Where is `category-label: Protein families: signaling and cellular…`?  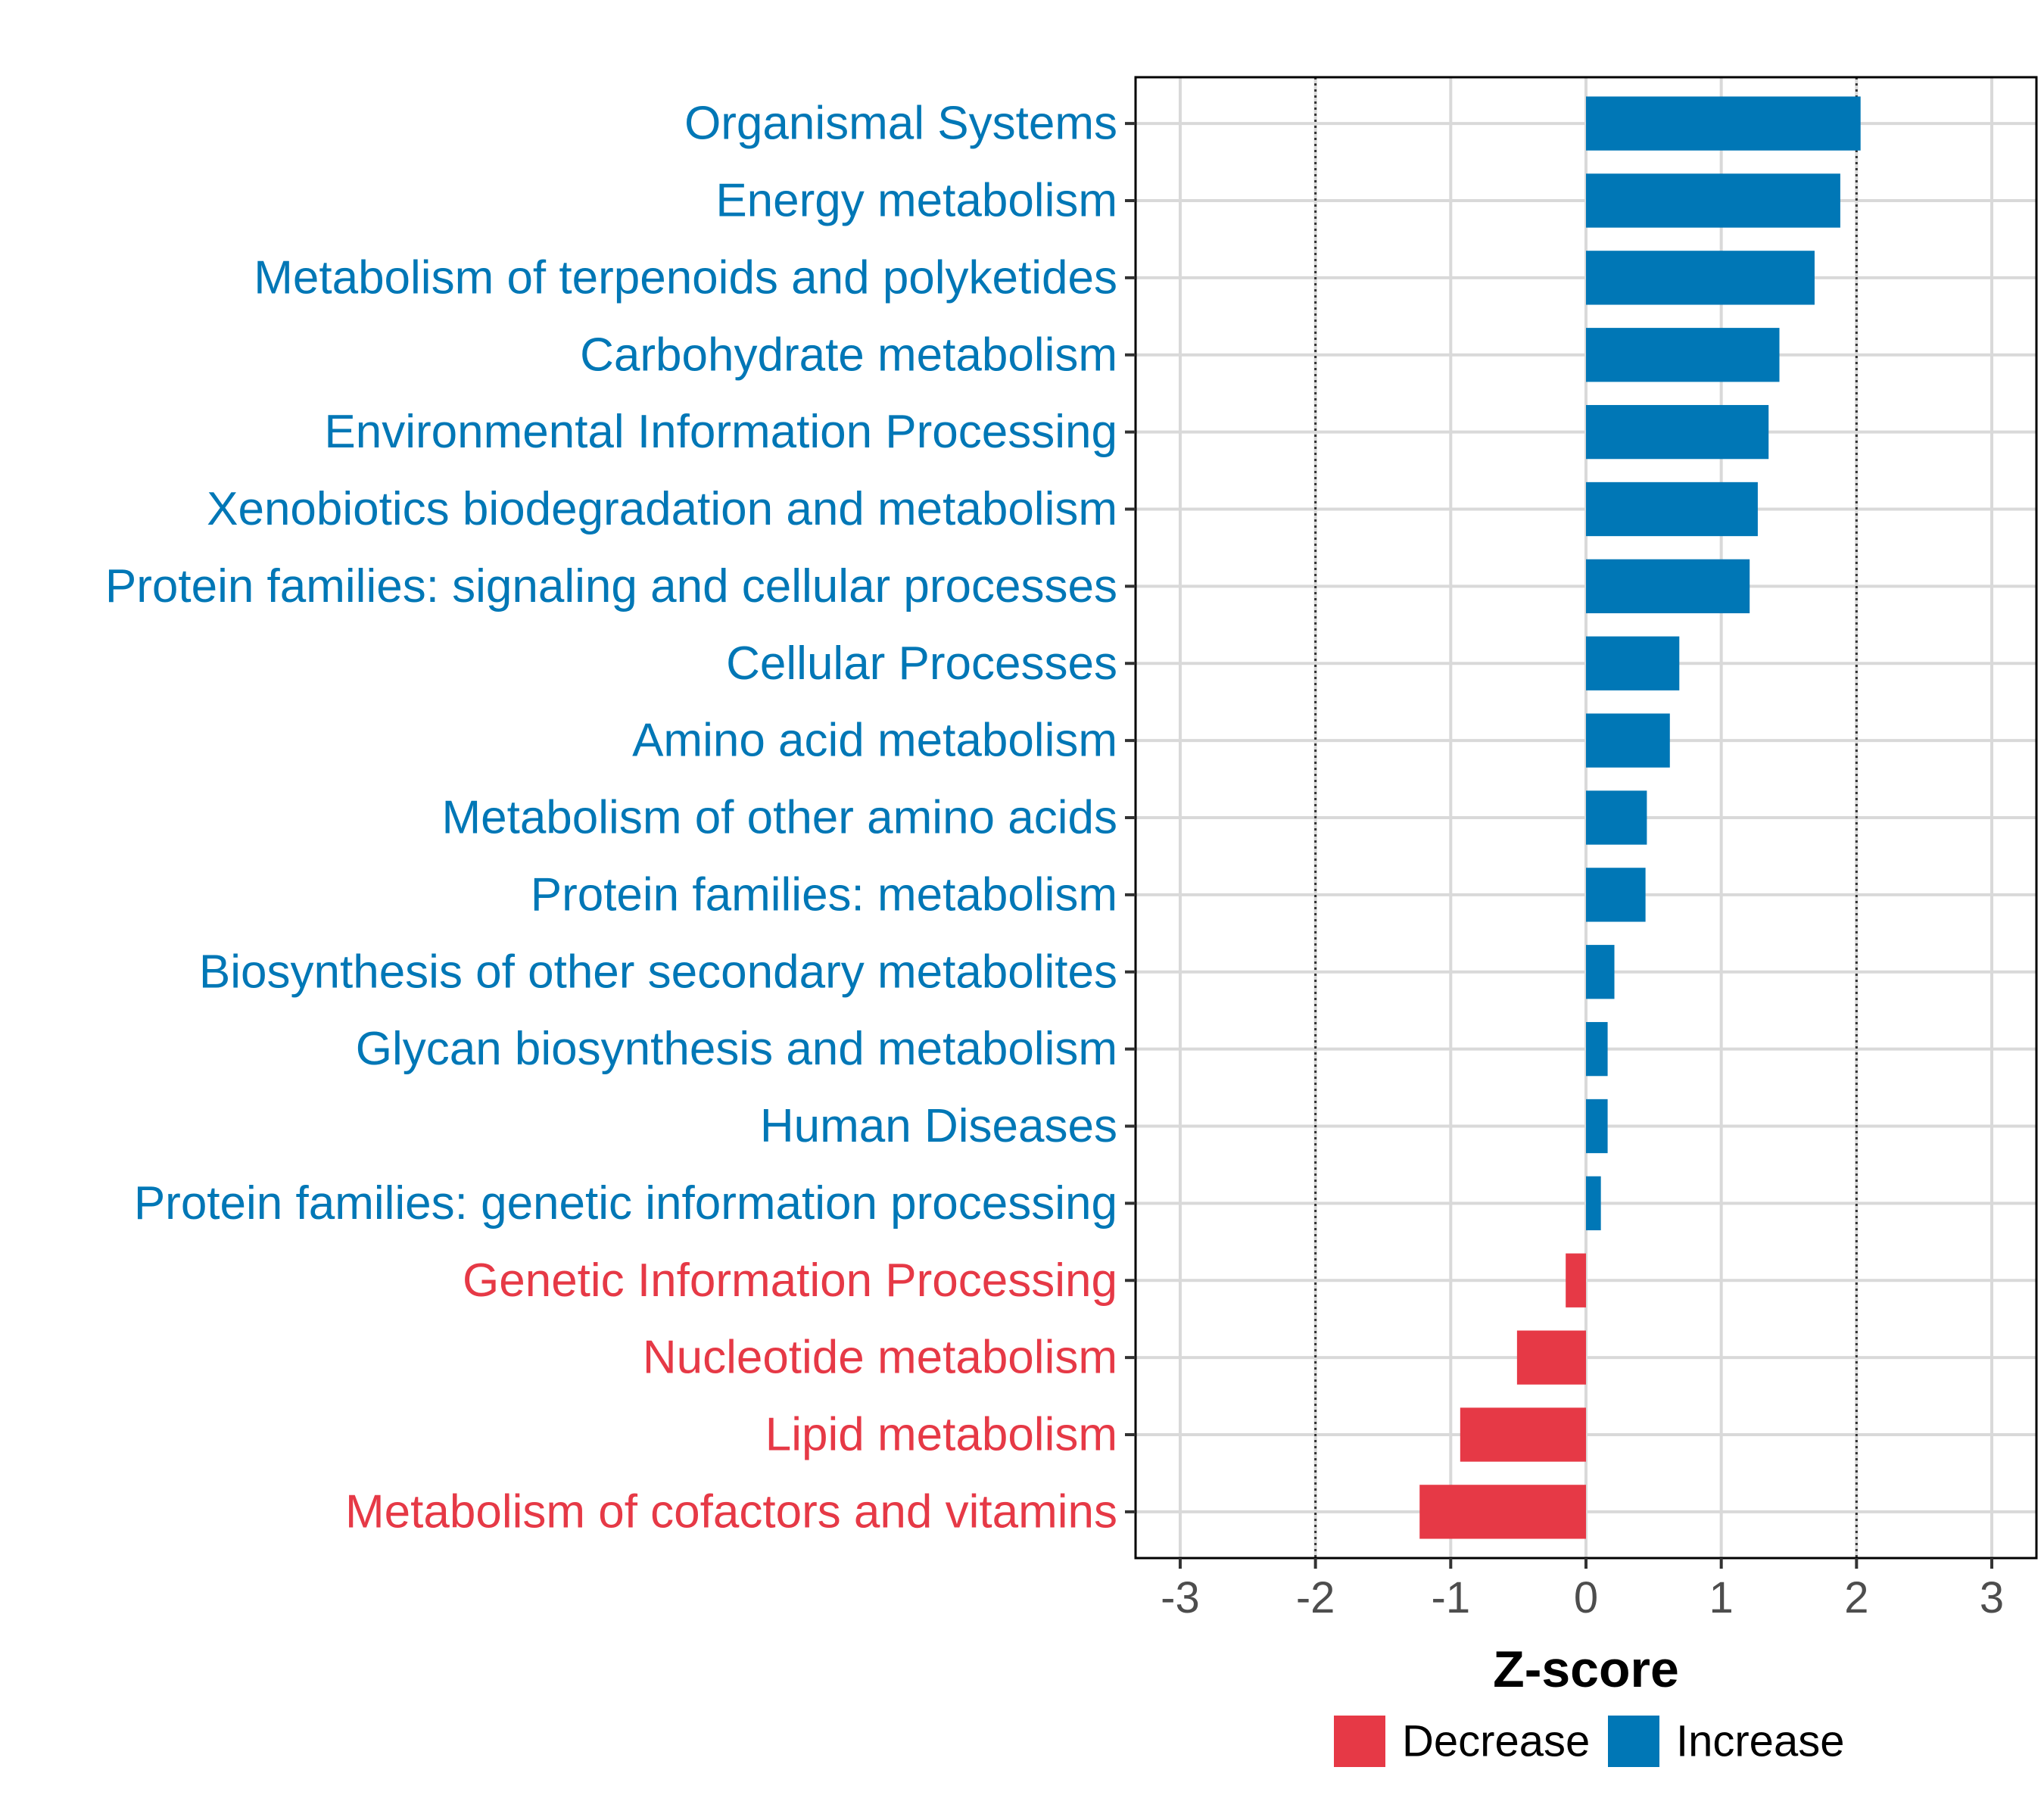
category-label: Protein families: signaling and cellular… is located at coordinates (611, 586).